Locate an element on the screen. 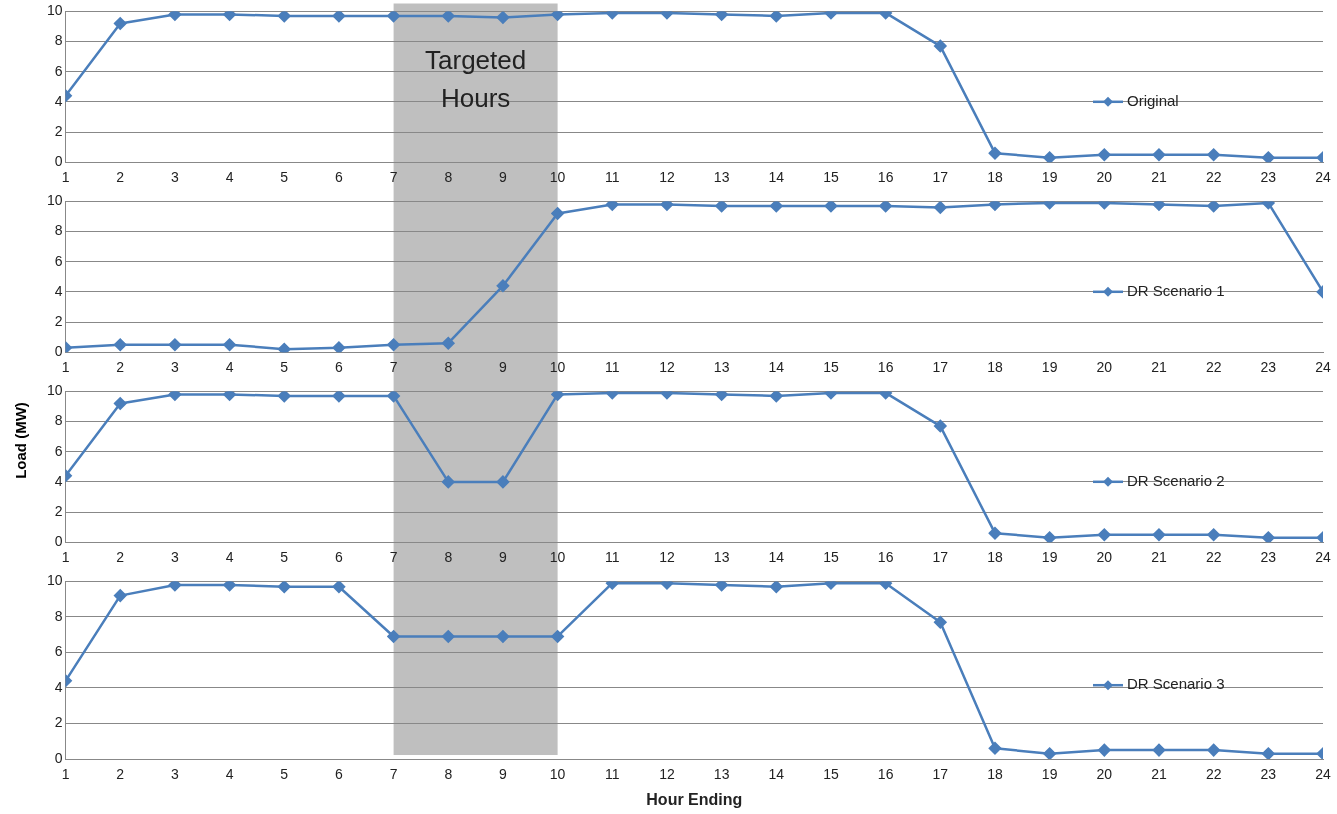  legend-label: DR Scenario 3 is located at coordinates (1176, 684).